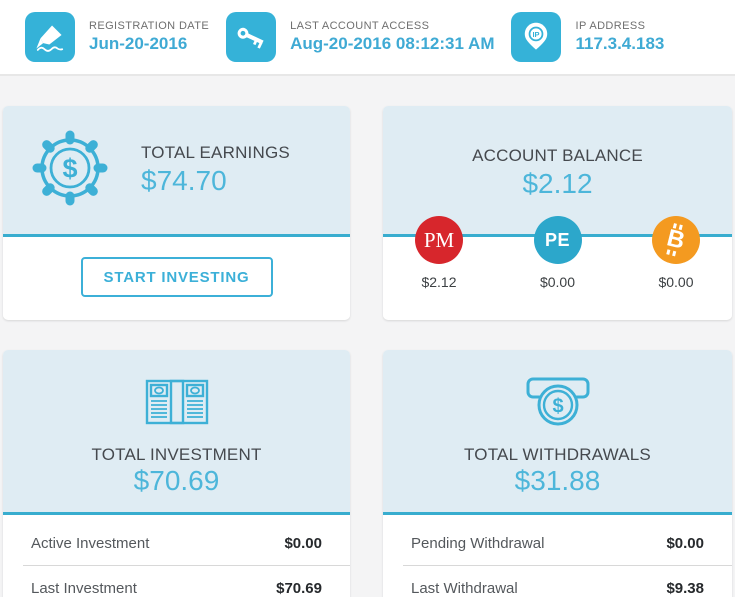 This screenshot has height=597, width=735. I want to click on earnings-amount: $74.70, so click(184, 180).